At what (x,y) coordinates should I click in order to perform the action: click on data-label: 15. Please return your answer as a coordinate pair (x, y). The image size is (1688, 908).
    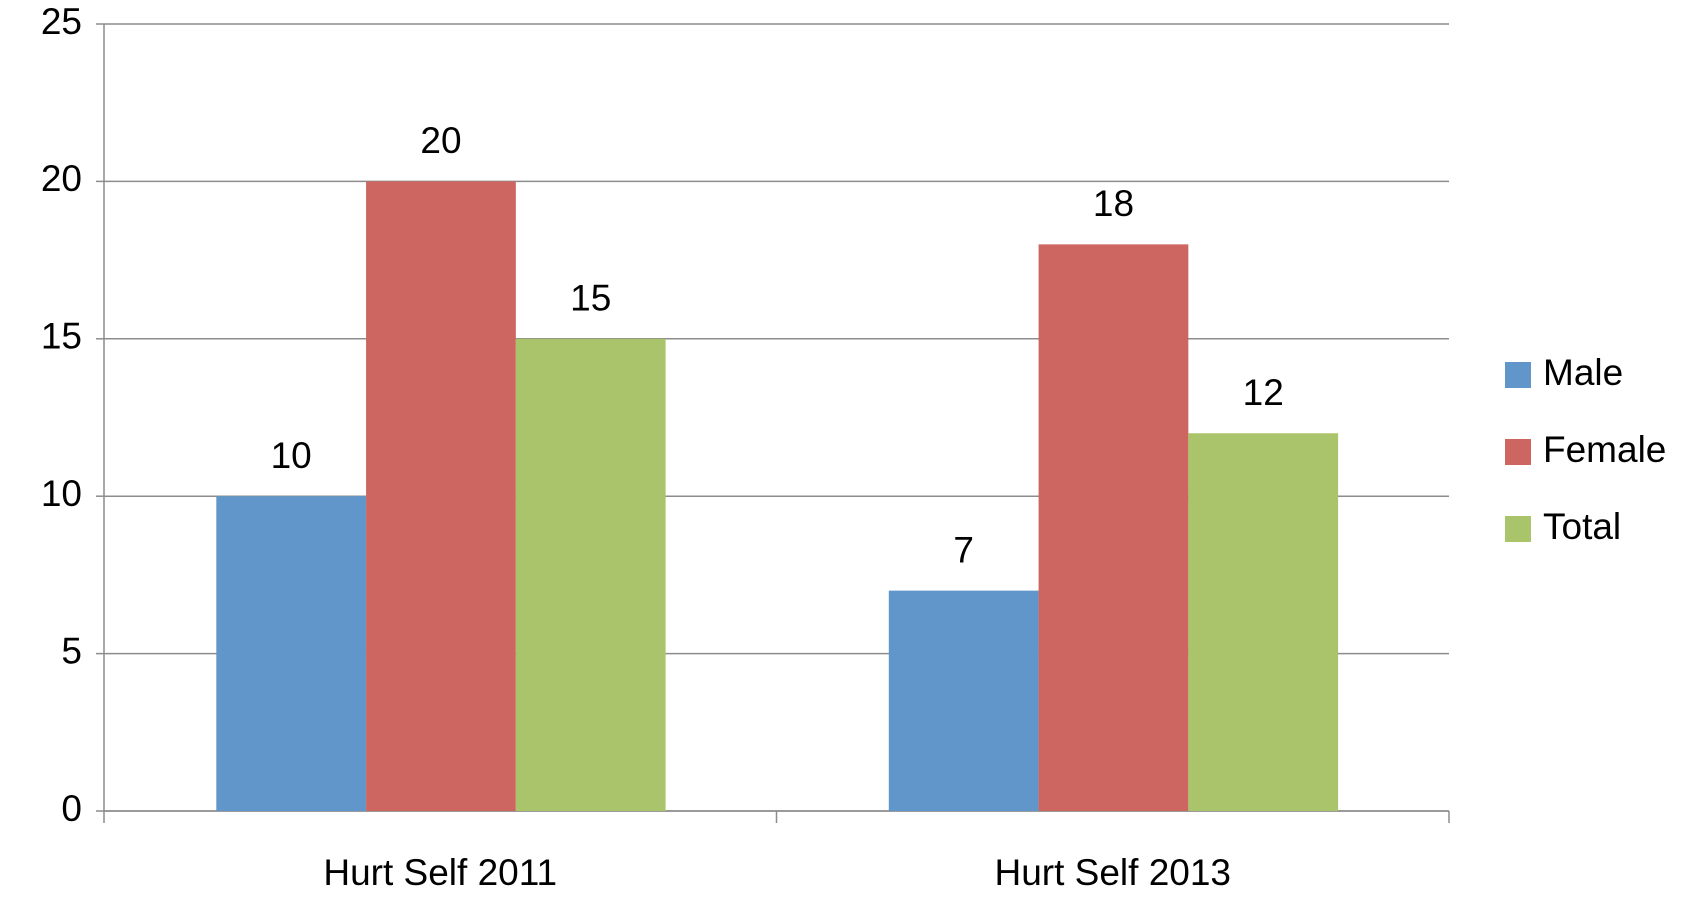
    Looking at the image, I should click on (590, 298).